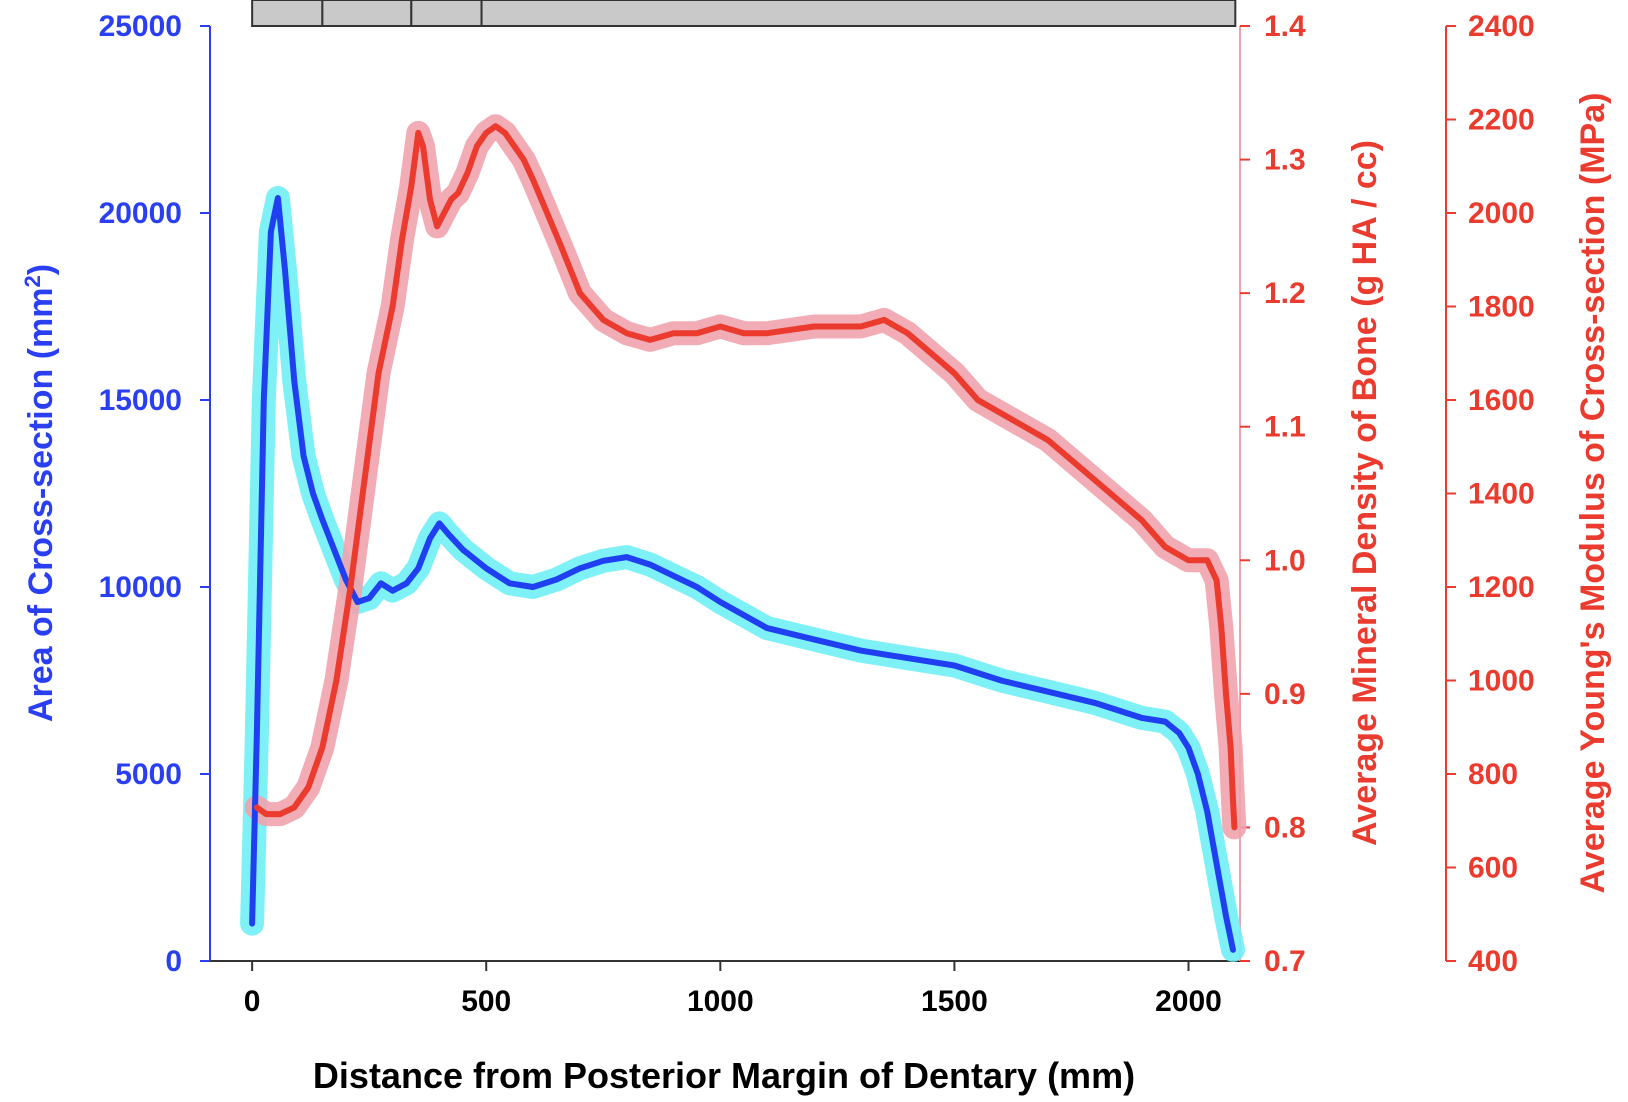  Describe the element at coordinates (1493, 868) in the screenshot. I see `right2-tick-label: 600` at that location.